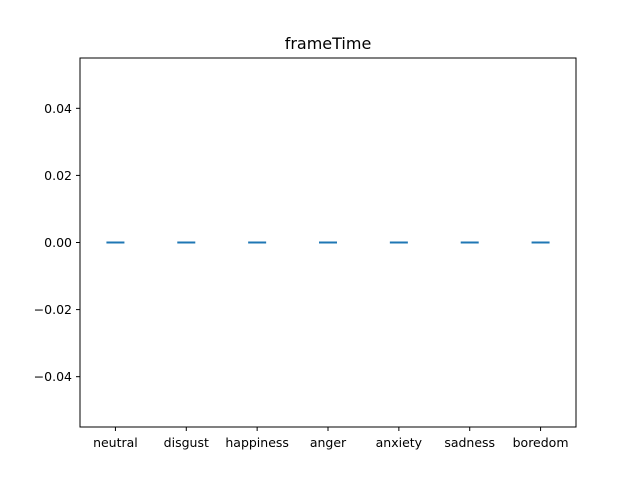 This screenshot has width=640, height=480. What do you see at coordinates (186, 442) in the screenshot?
I see `x-tick-label-disgust: disgust` at bounding box center [186, 442].